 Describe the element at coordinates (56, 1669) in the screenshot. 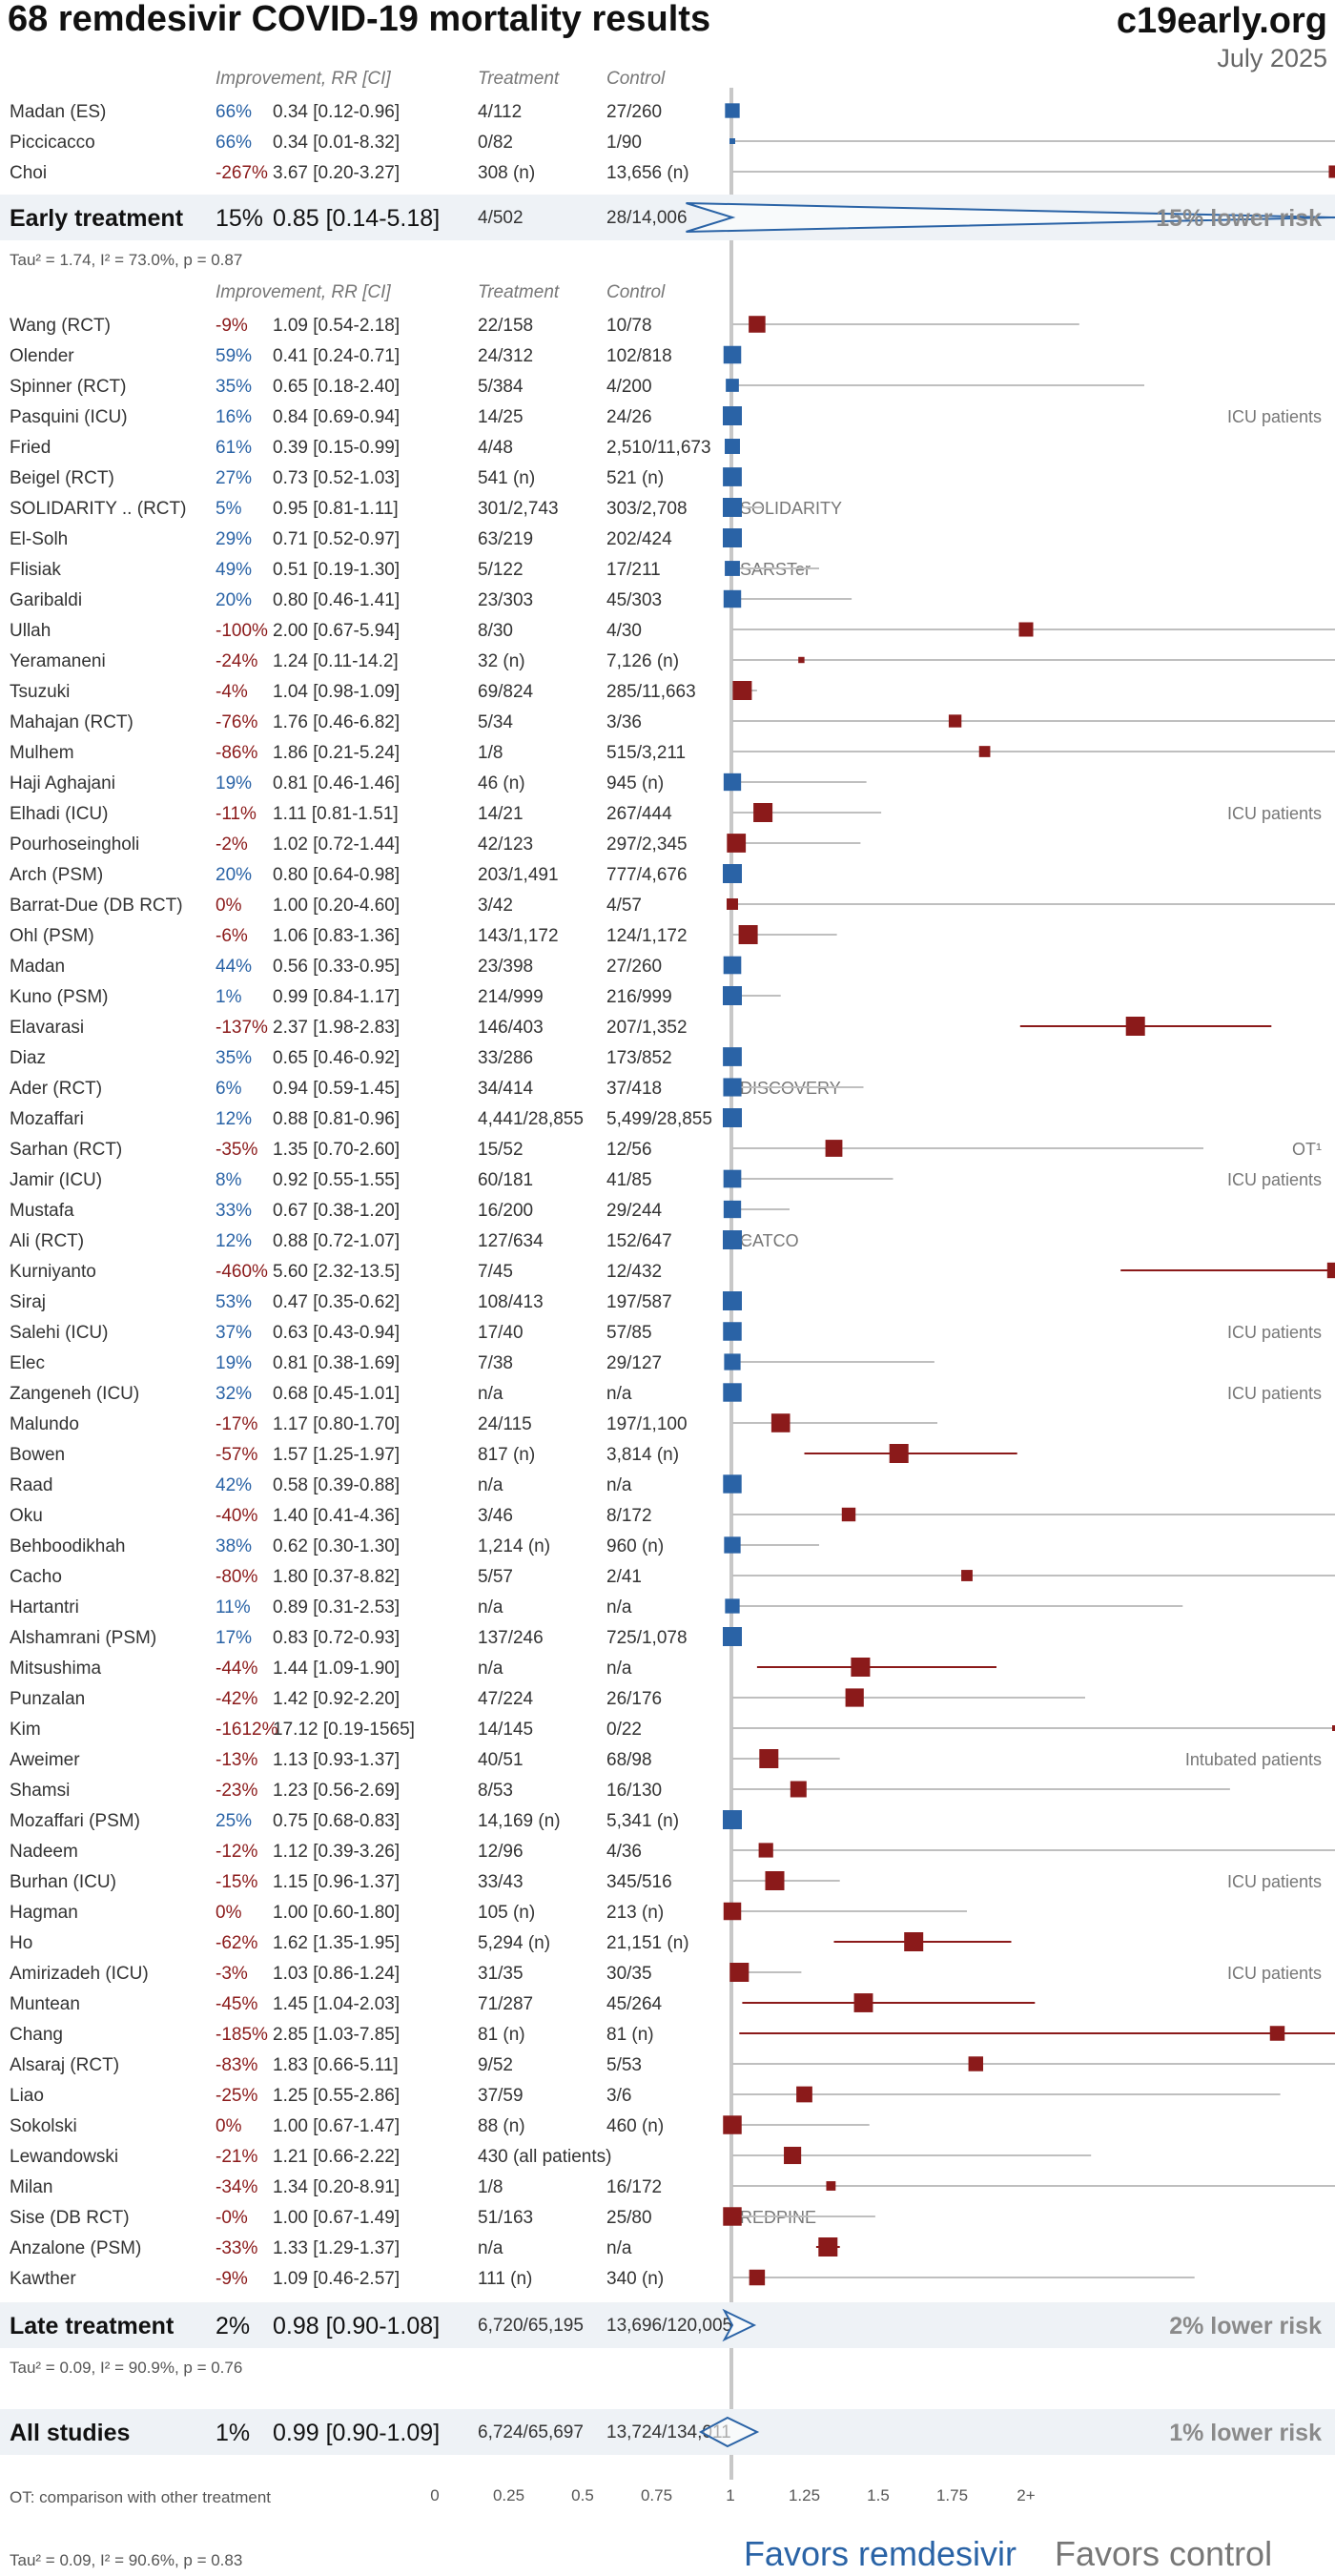

I see `study-name: Mitsushima` at that location.